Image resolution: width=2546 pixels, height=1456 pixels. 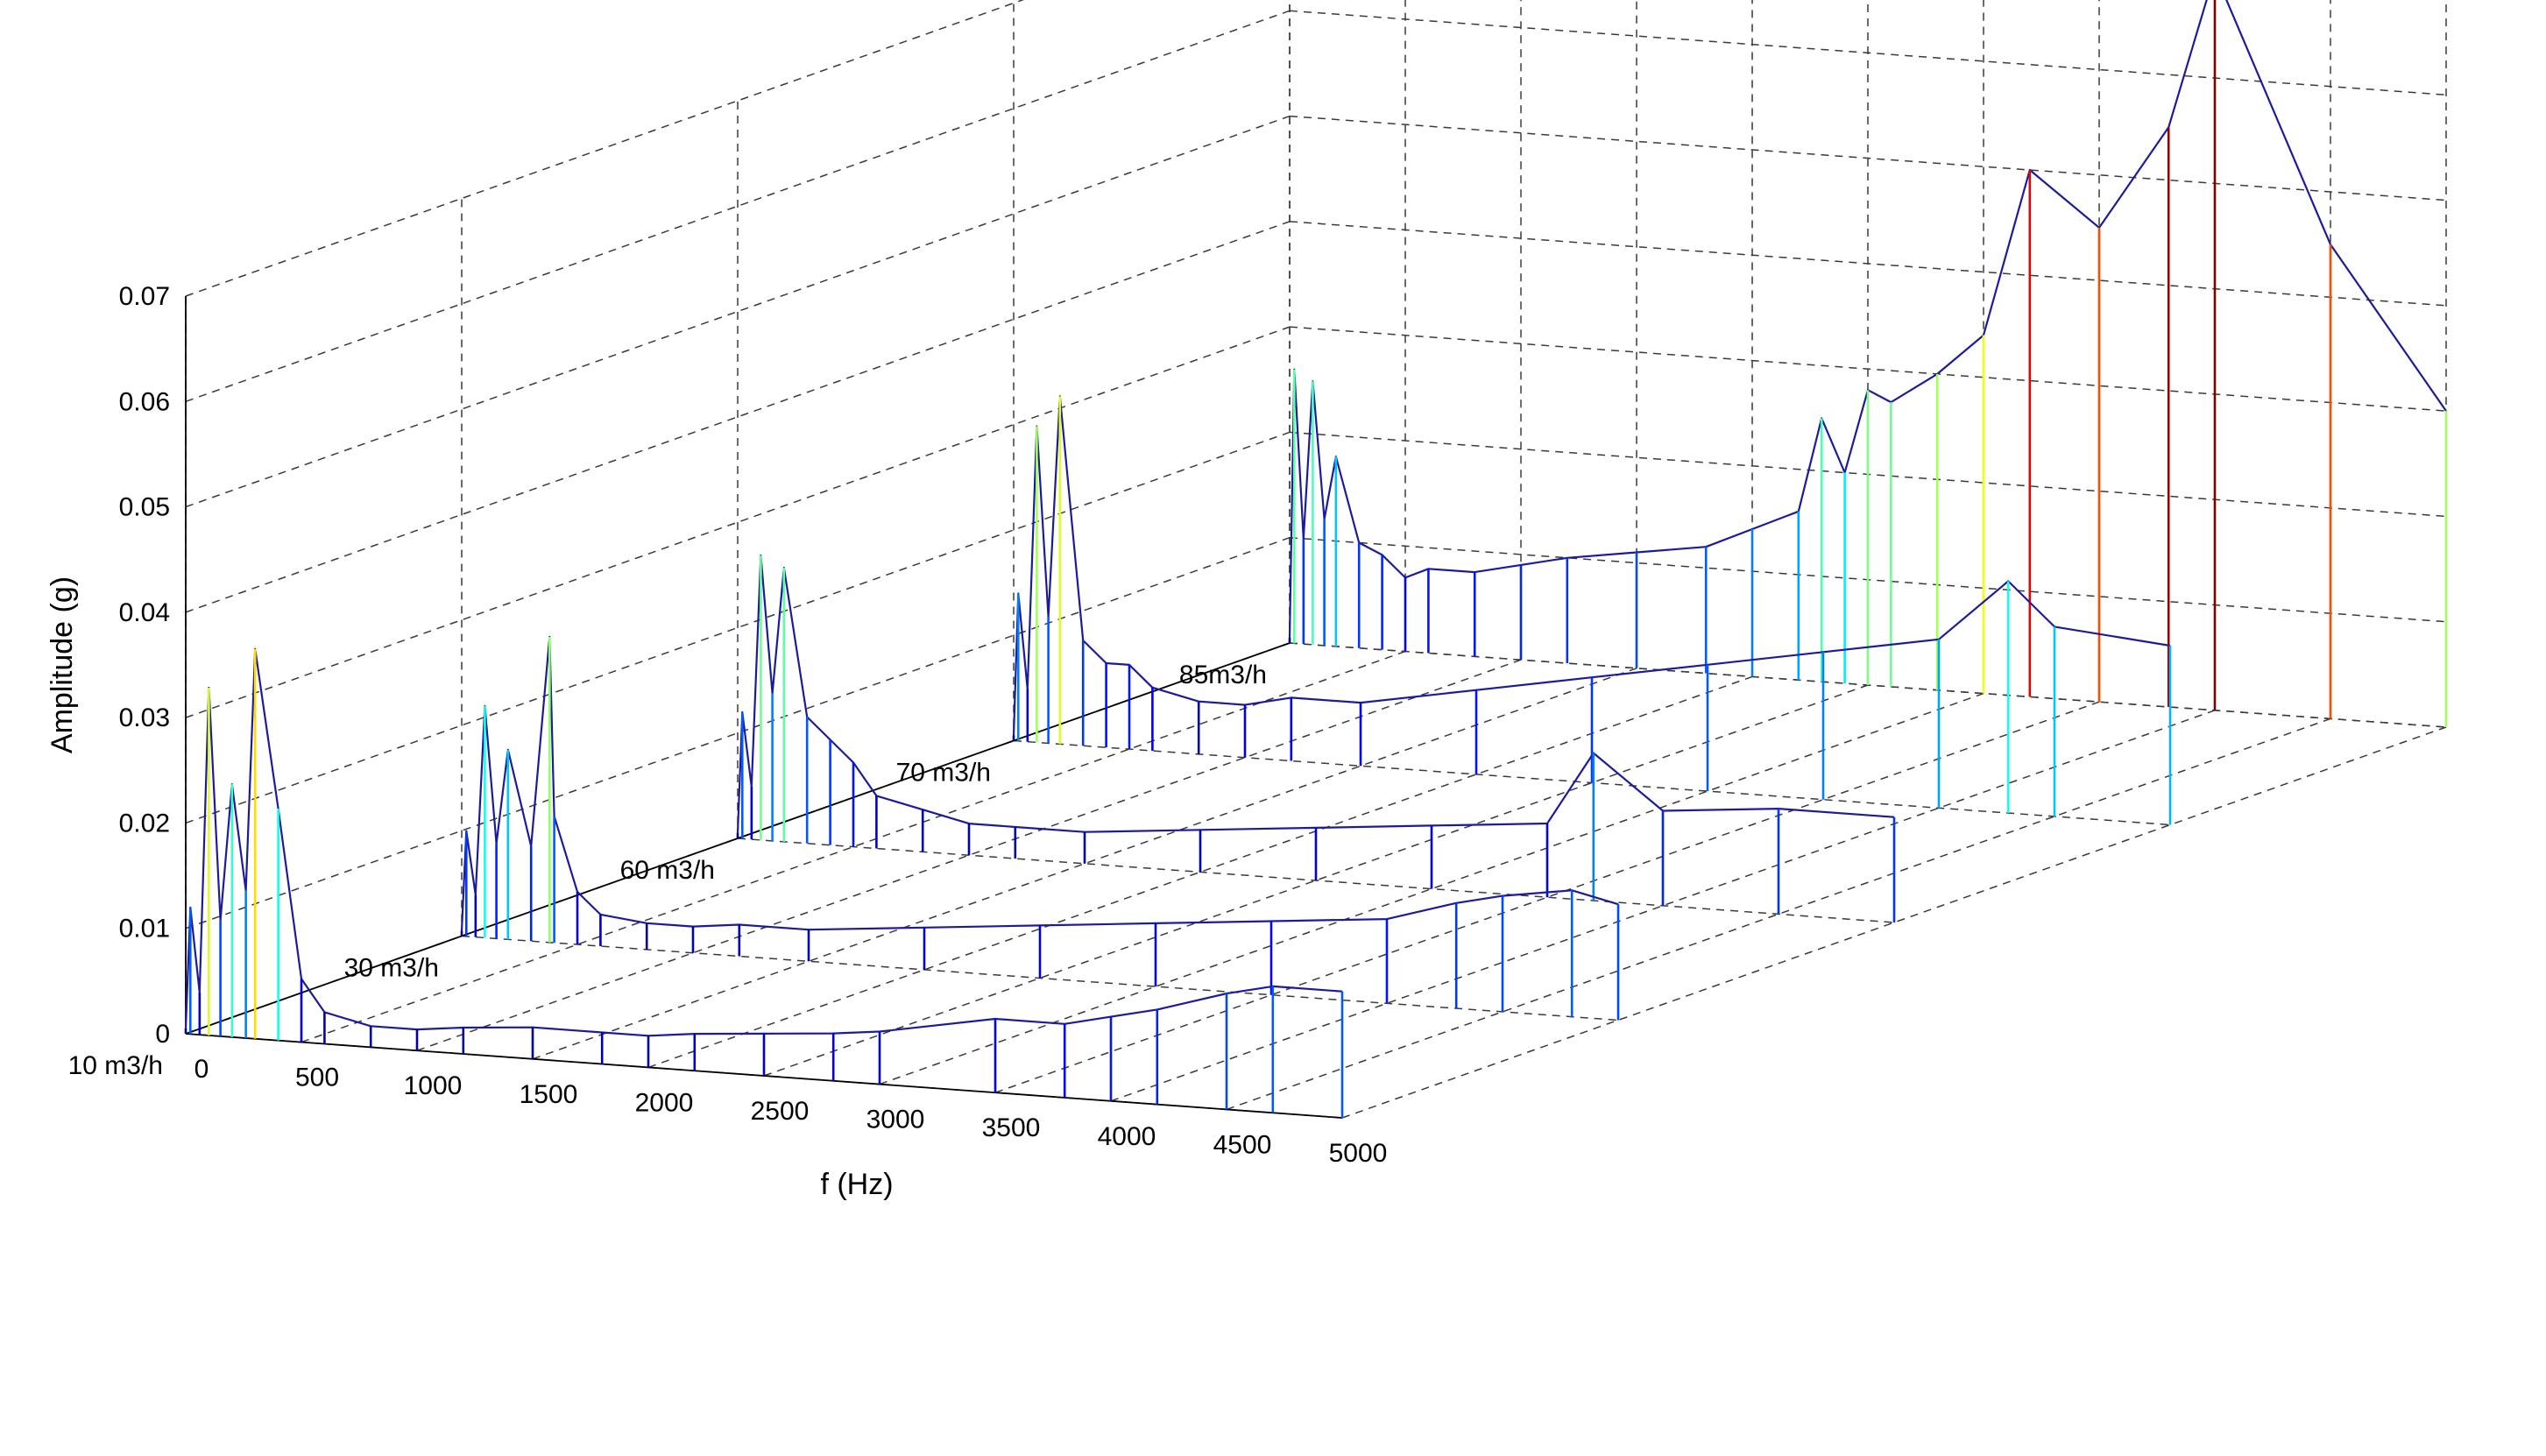 What do you see at coordinates (549, 1094) in the screenshot?
I see `x-tick-label: 1500` at bounding box center [549, 1094].